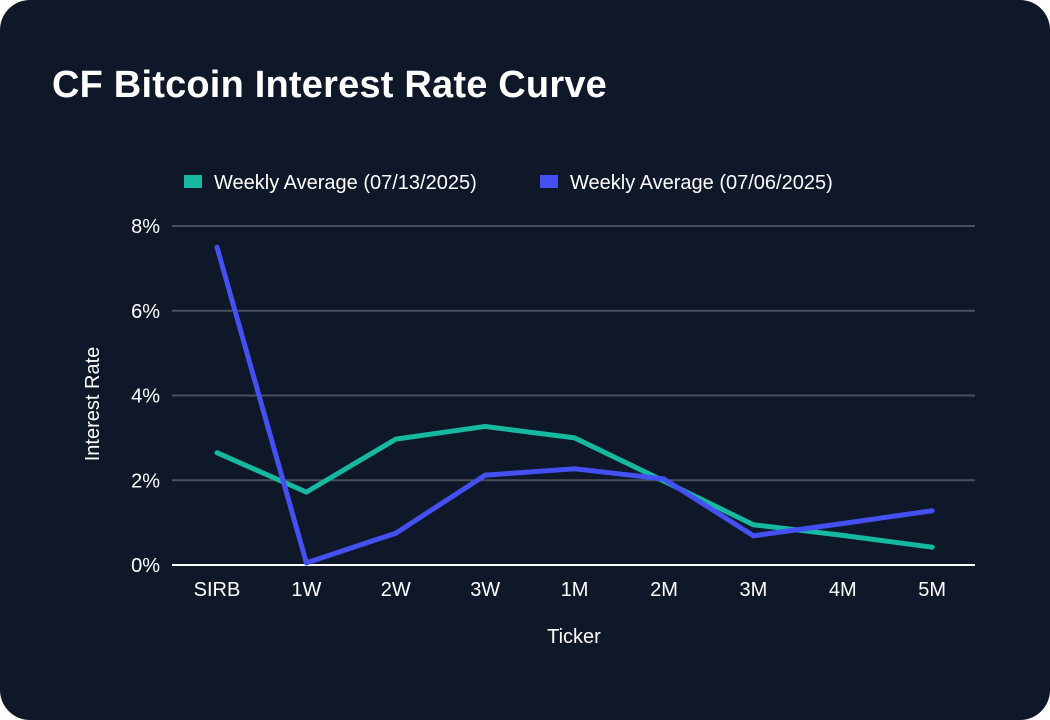 The width and height of the screenshot is (1050, 720). What do you see at coordinates (932, 590) in the screenshot?
I see `x-tick-label: 5M` at bounding box center [932, 590].